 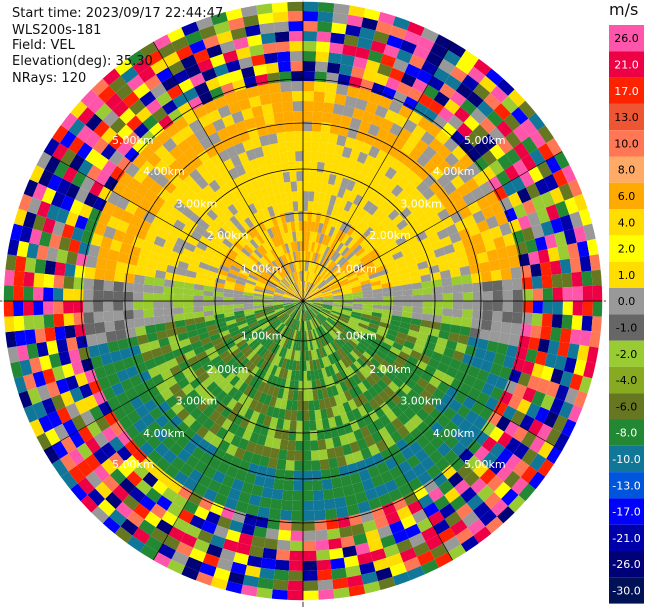 I want to click on colorbar-label: 0.0, so click(x=627, y=301).